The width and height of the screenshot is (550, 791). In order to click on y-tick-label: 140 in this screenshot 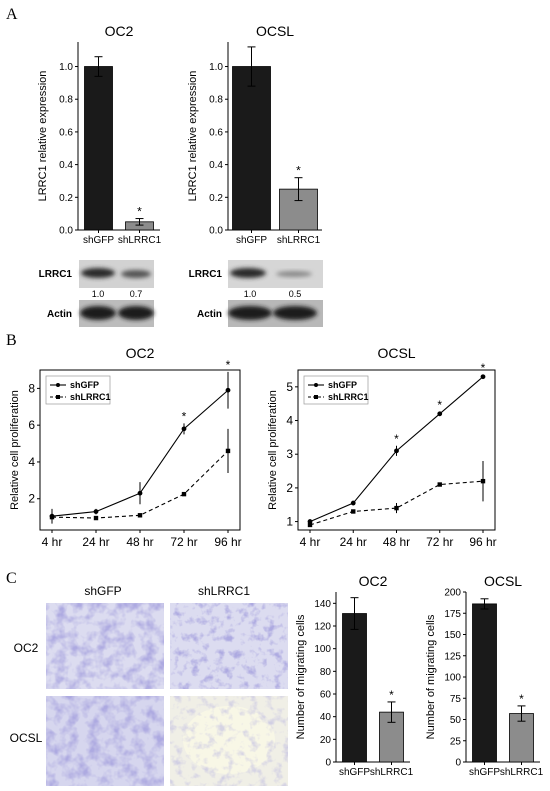, I will do `click(322, 604)`.